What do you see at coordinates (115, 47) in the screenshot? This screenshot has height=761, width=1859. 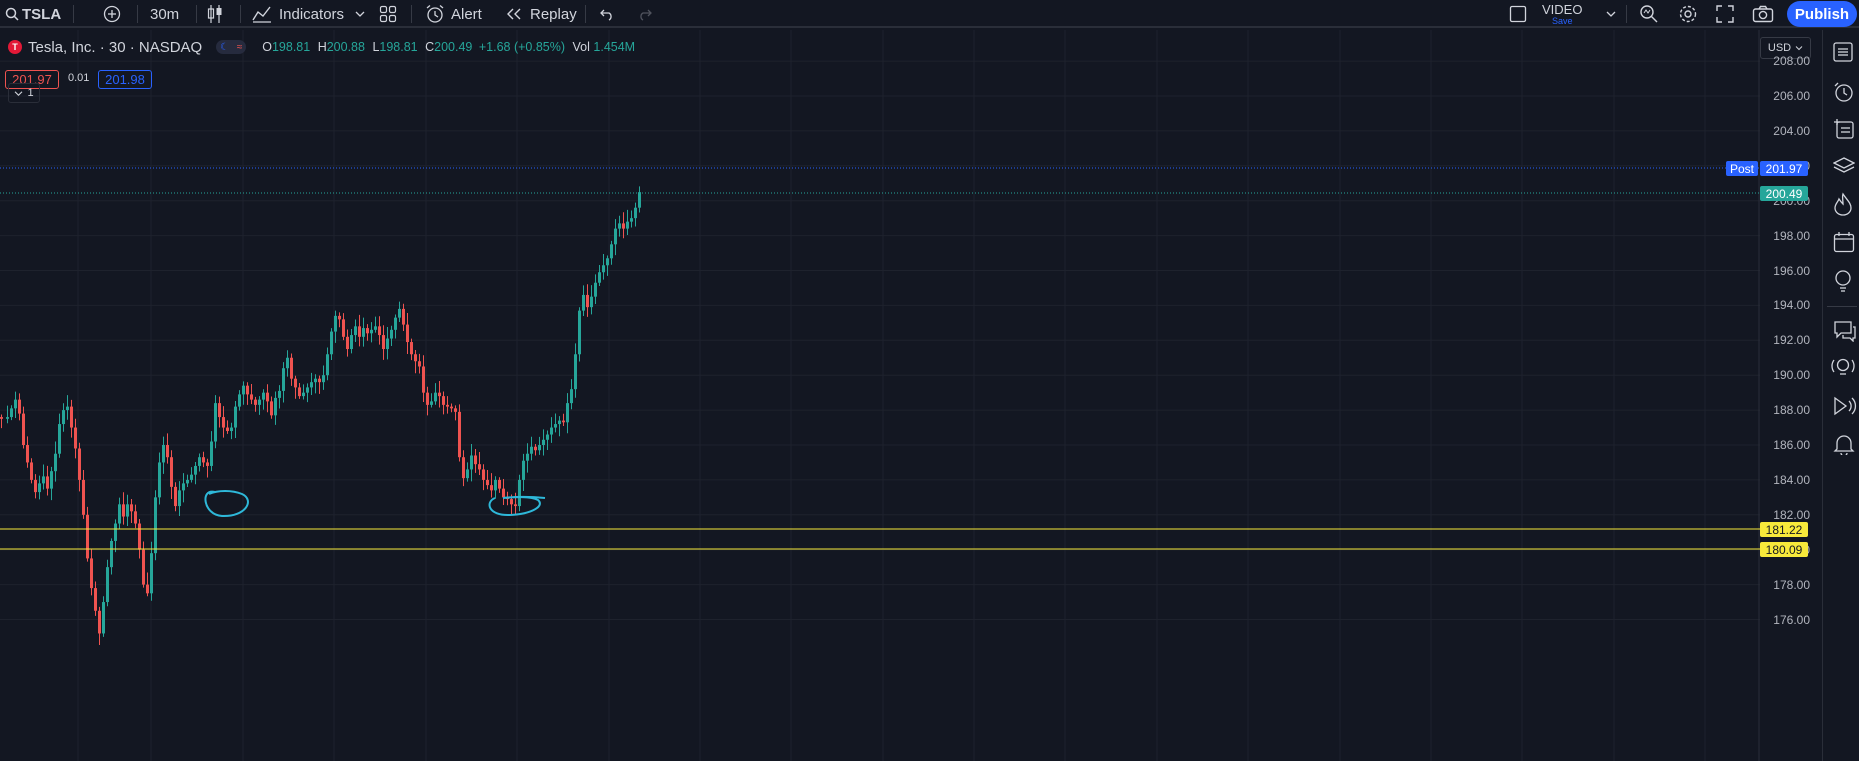 I see `symbol-title: Tesla, Inc. · 30 · NASDAQ` at bounding box center [115, 47].